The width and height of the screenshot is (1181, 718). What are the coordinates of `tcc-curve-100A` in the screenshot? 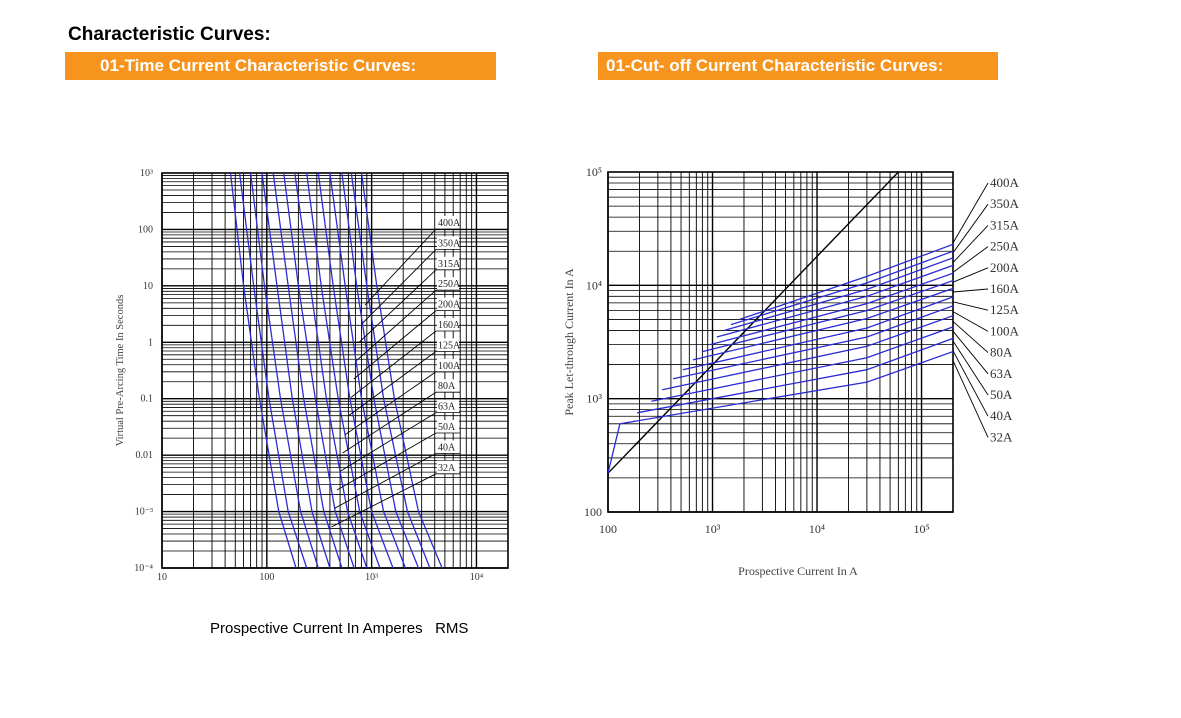 It's located at (319, 370).